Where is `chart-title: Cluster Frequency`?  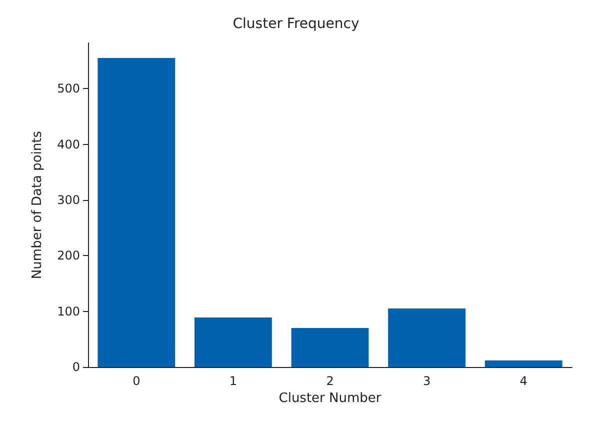
chart-title: Cluster Frequency is located at coordinates (296, 24).